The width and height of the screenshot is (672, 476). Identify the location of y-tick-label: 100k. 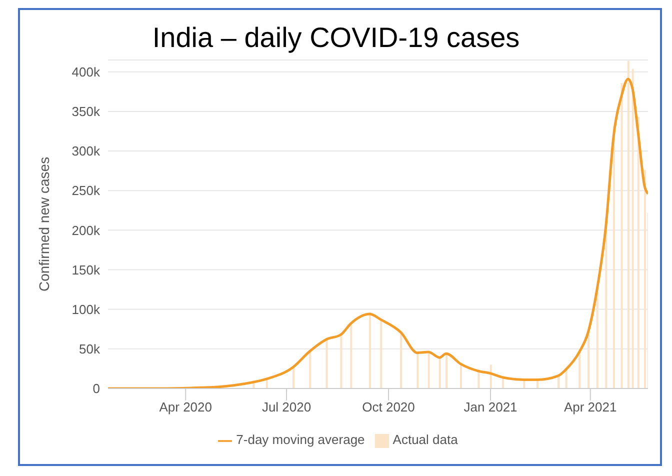
(86, 309).